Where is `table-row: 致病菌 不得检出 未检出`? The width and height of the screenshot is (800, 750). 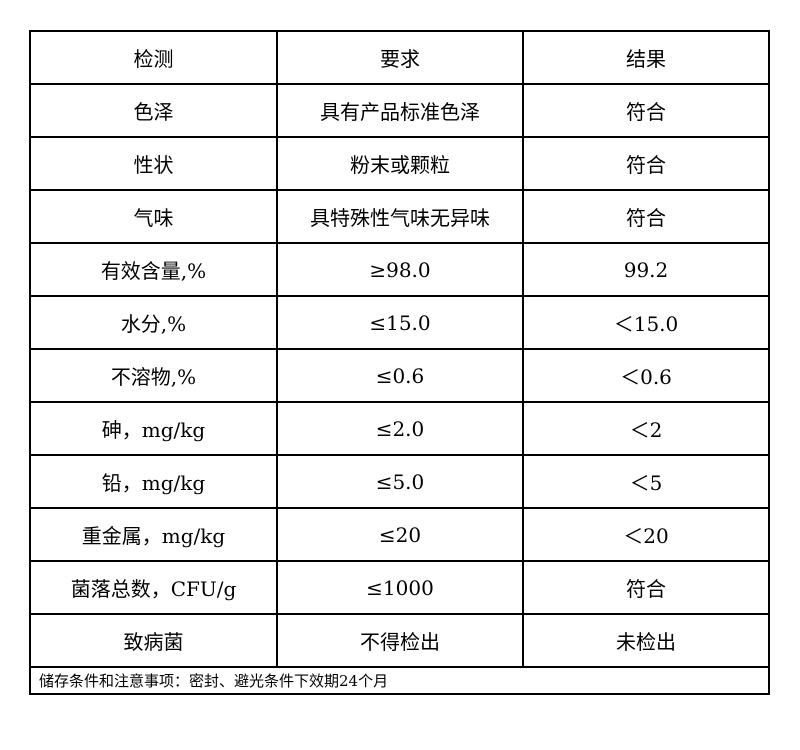
table-row: 致病菌 不得检出 未检出 is located at coordinates (399, 640).